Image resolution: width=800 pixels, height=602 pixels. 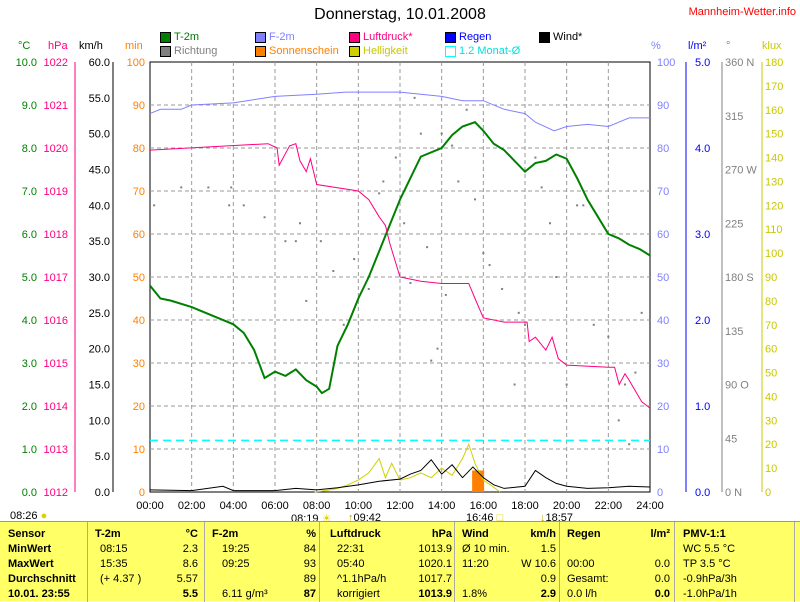 What do you see at coordinates (192, 506) in the screenshot?
I see `x-tick-label: 02:00` at bounding box center [192, 506].